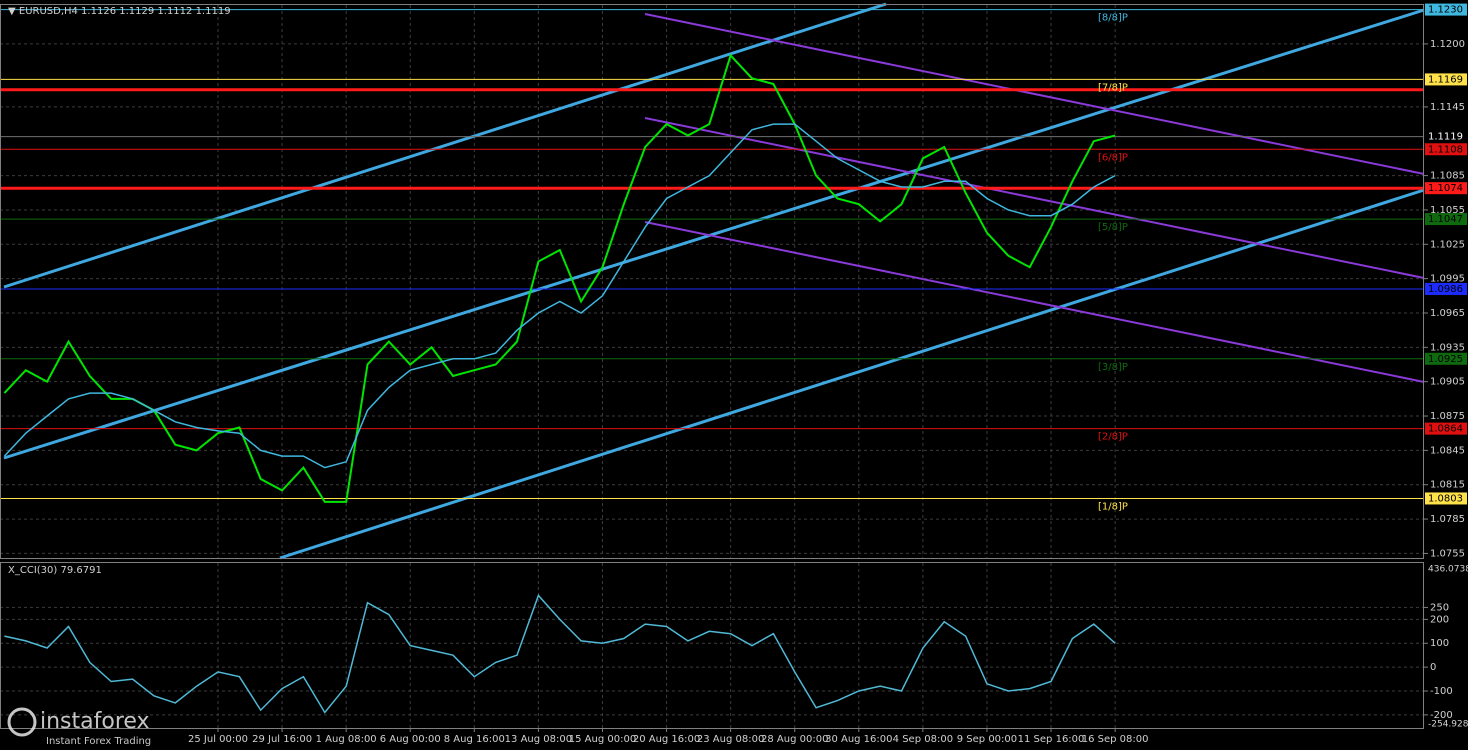  I want to click on y-tick-label: 1.0785, so click(1447, 519).